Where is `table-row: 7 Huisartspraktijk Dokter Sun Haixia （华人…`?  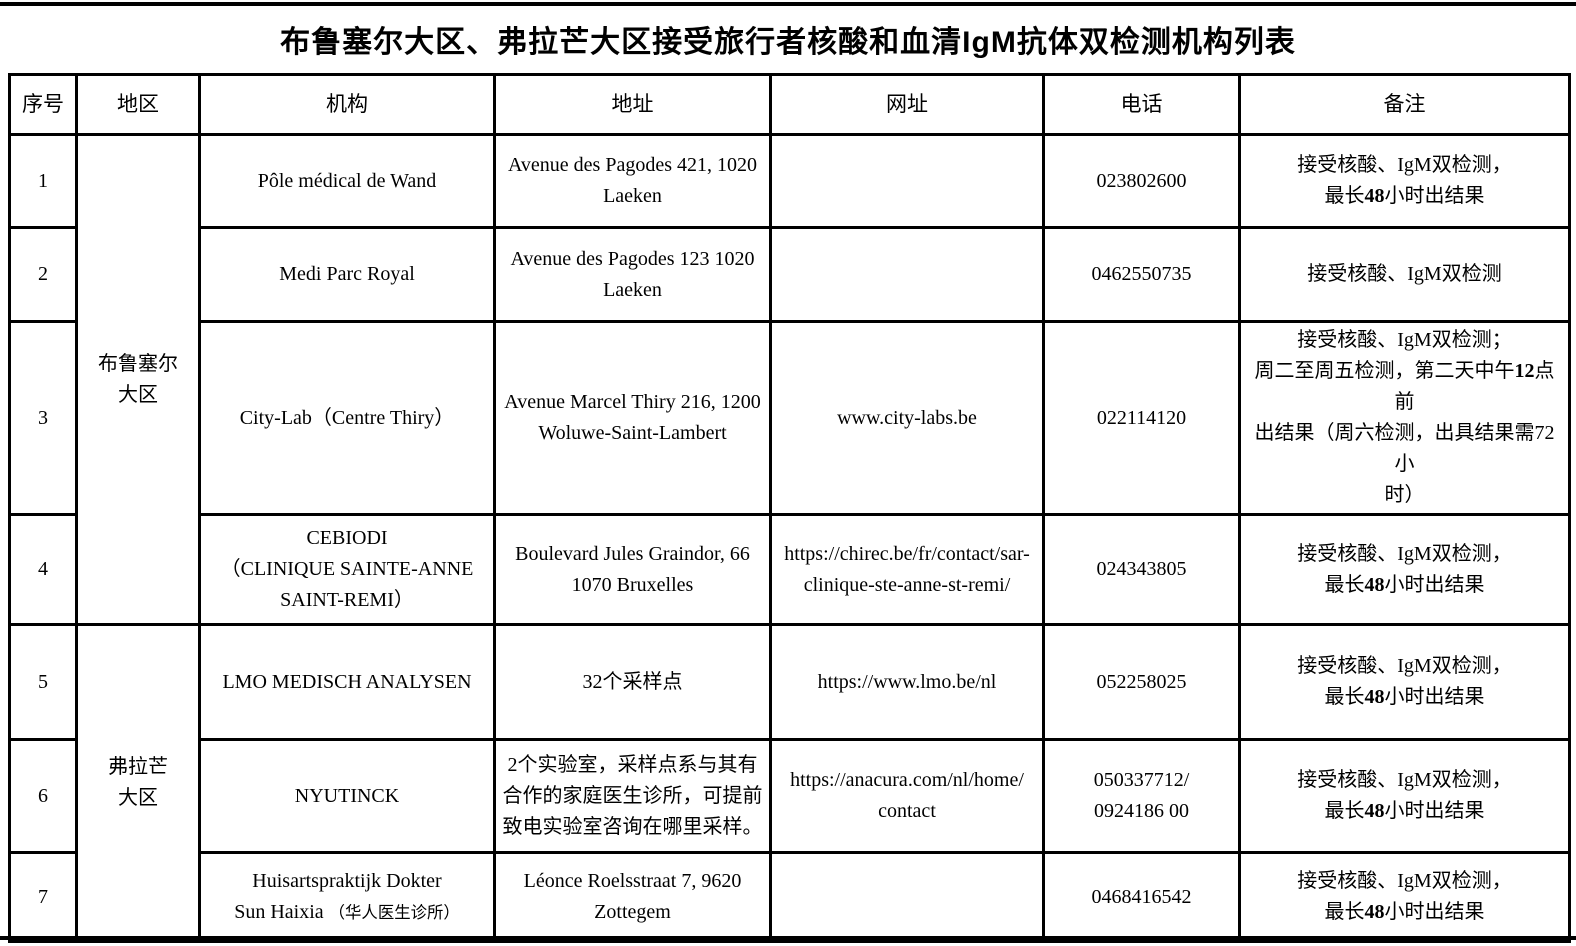
table-row: 7 Huisartspraktijk Dokter Sun Haixia （华人… is located at coordinates (789, 897).